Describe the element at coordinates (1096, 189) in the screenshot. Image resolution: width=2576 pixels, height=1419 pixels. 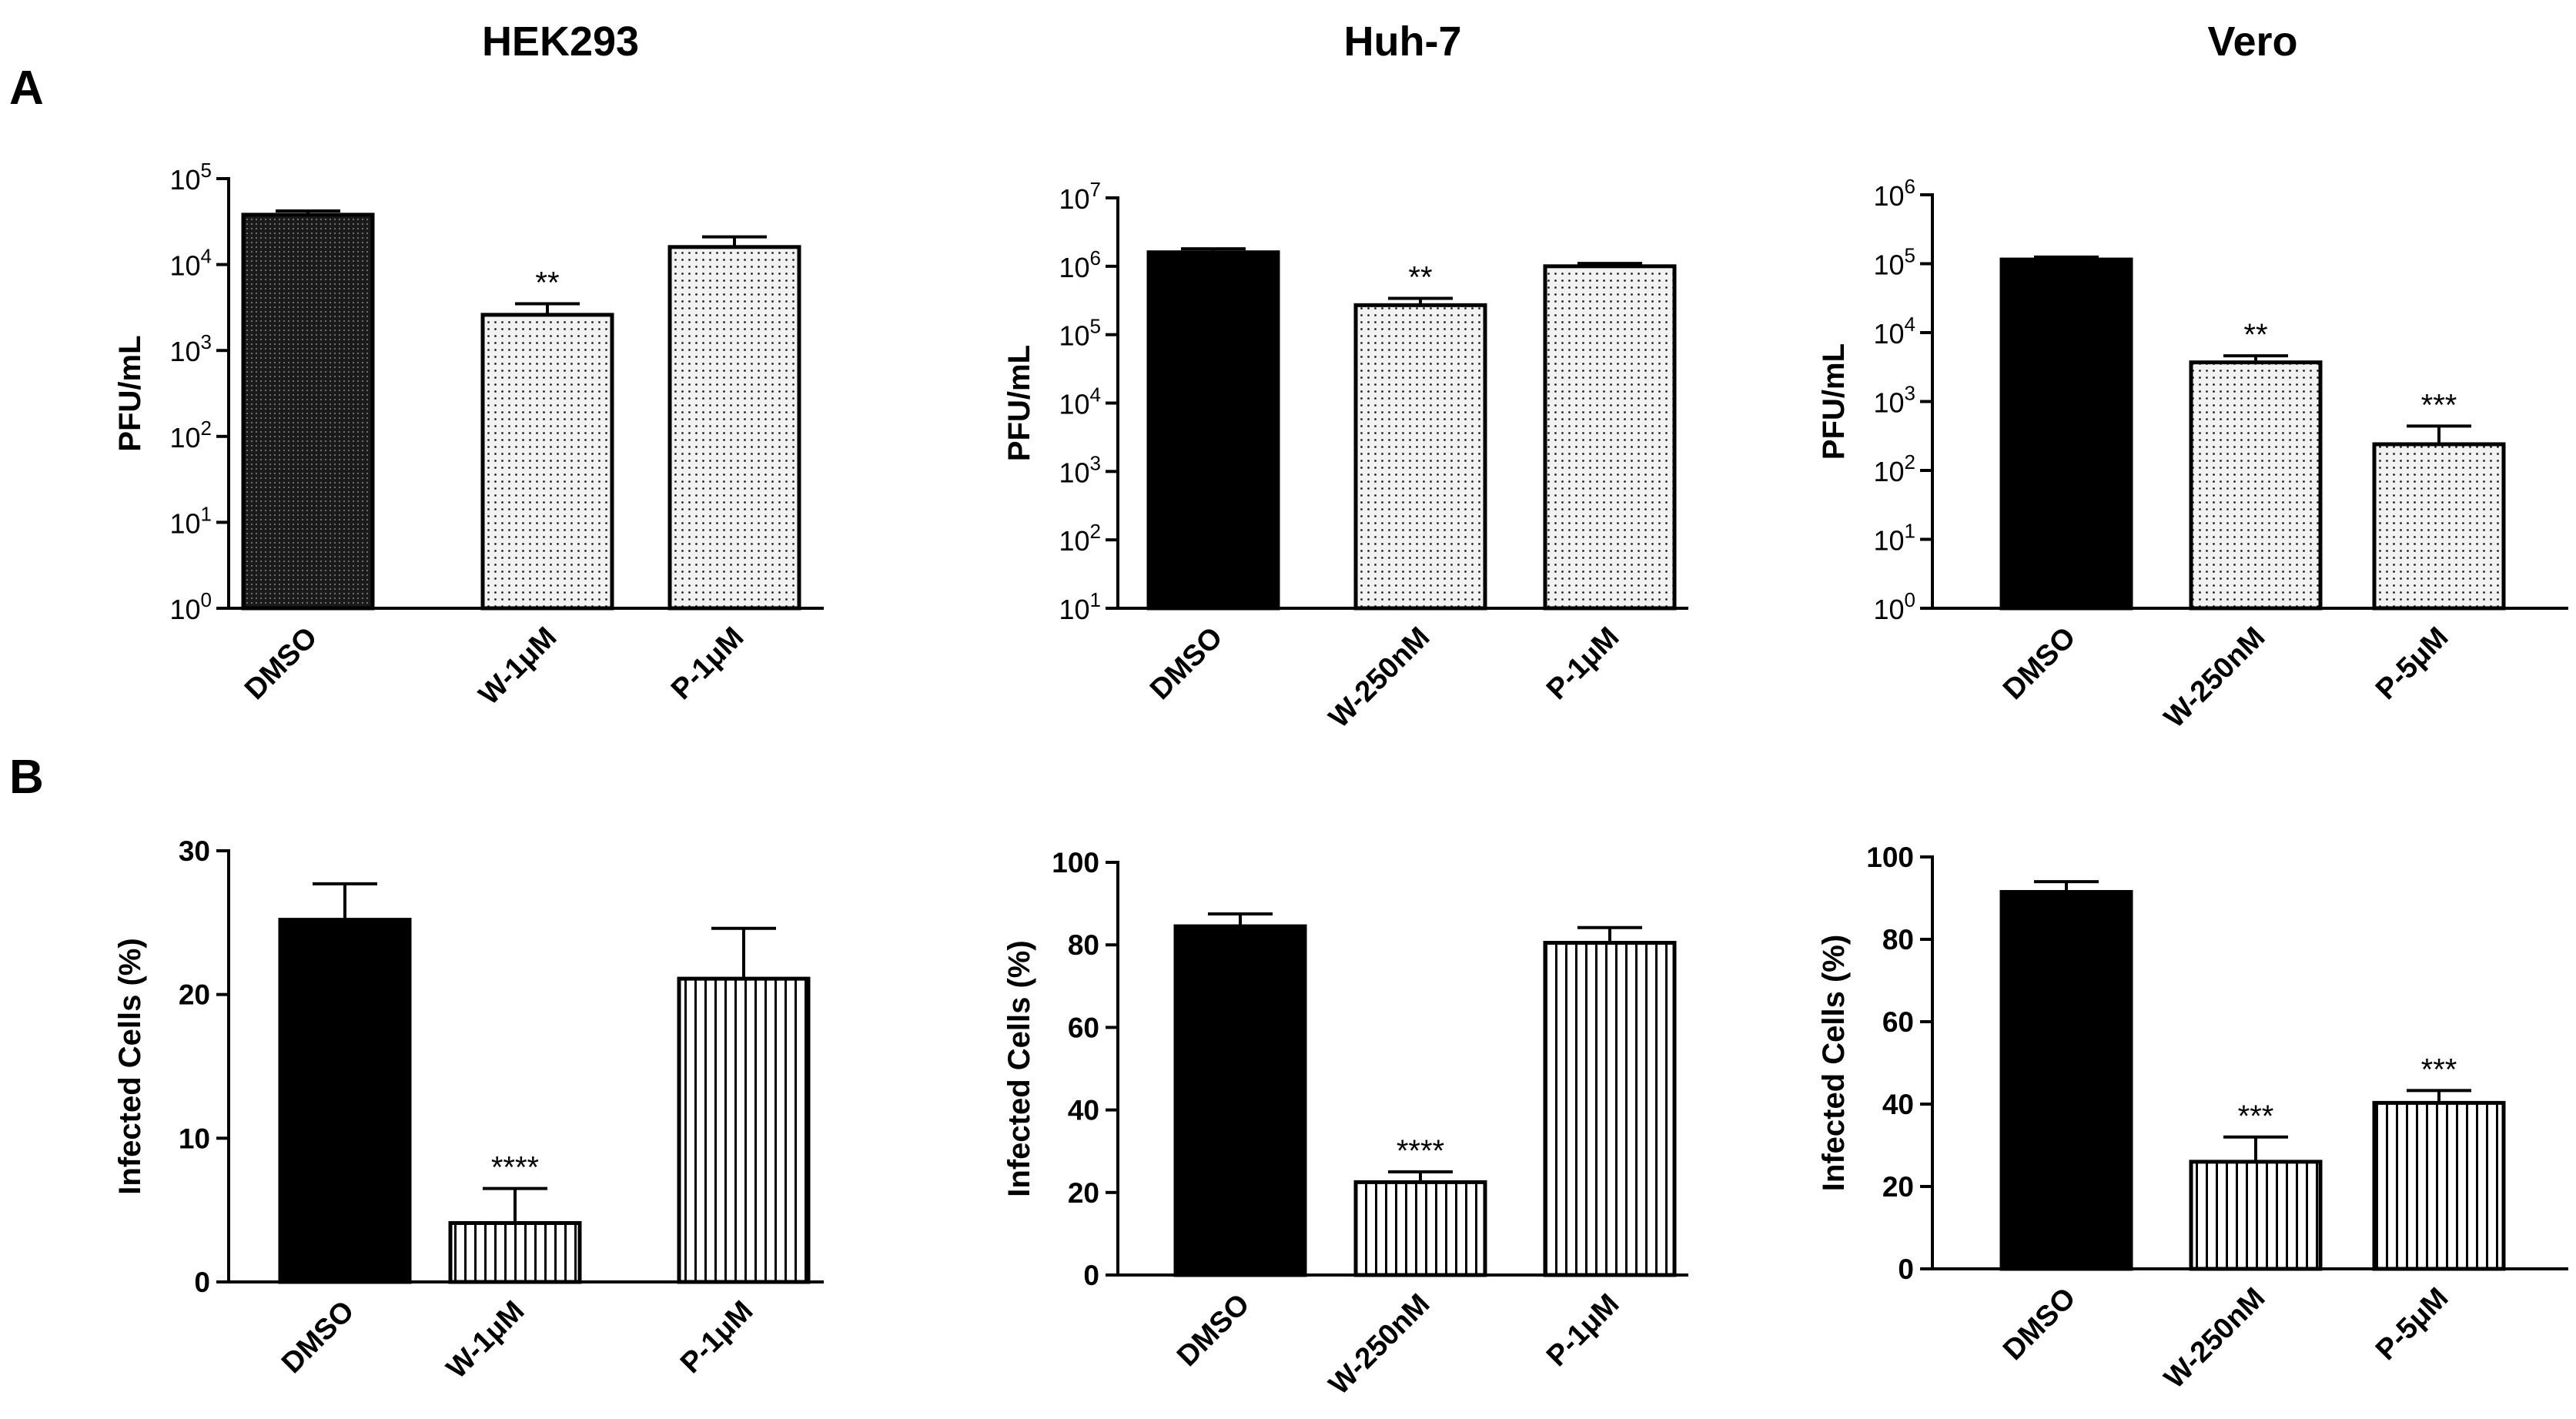
I see `y-tick-exponent: 7` at that location.